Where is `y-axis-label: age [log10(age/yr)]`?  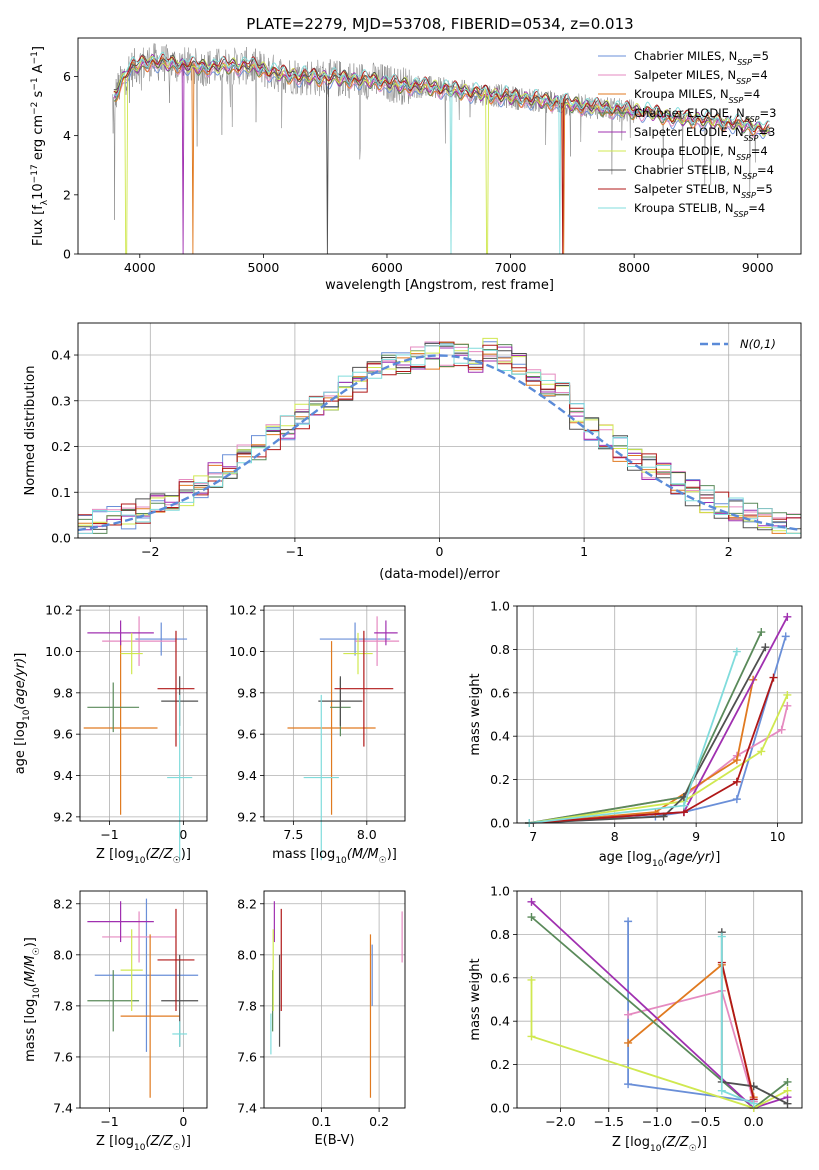
y-axis-label: age [log10(age/yr)] is located at coordinates (22, 714).